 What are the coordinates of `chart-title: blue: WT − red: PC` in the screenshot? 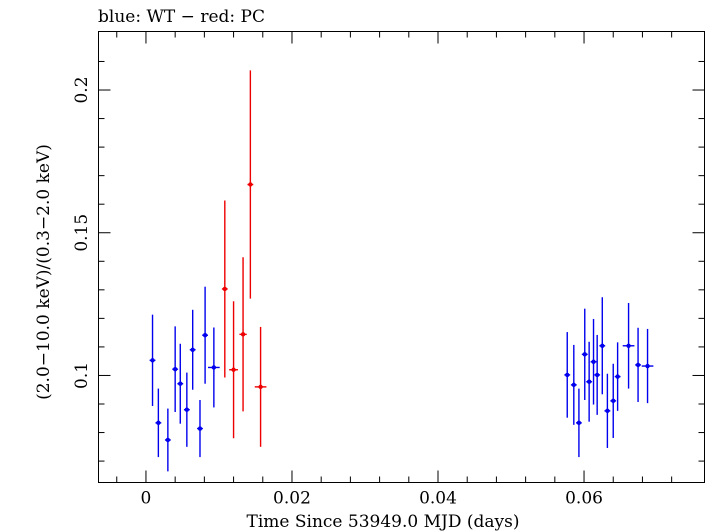 It's located at (181, 17).